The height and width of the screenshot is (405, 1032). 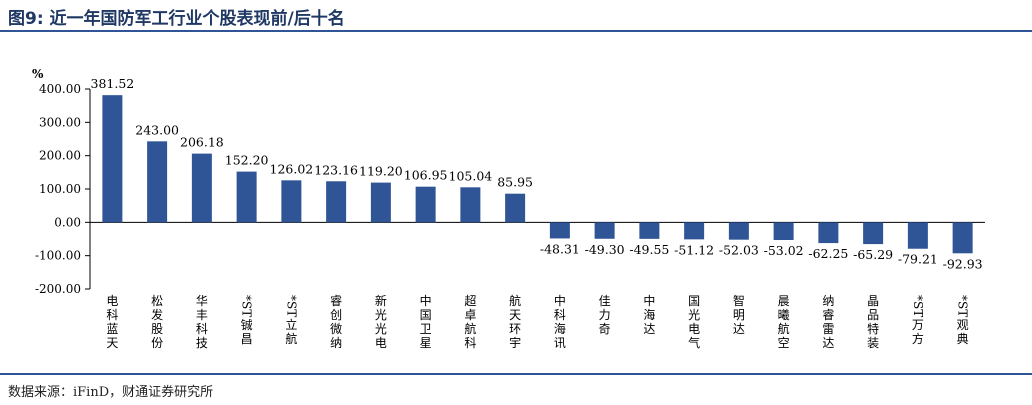 I want to click on category-label-char: 明, so click(x=739, y=315).